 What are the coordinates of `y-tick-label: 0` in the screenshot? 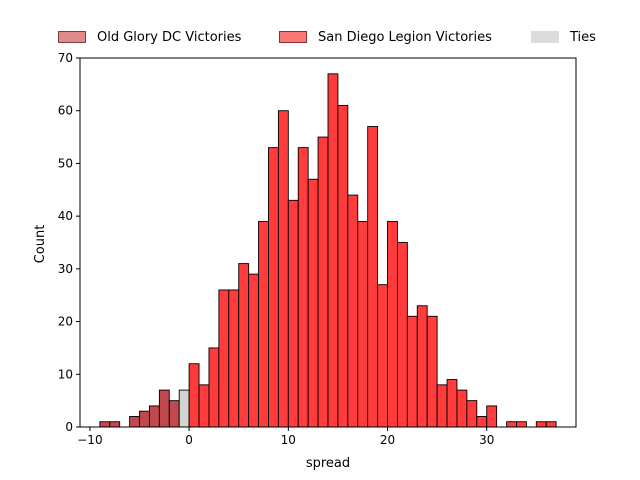 It's located at (69, 427).